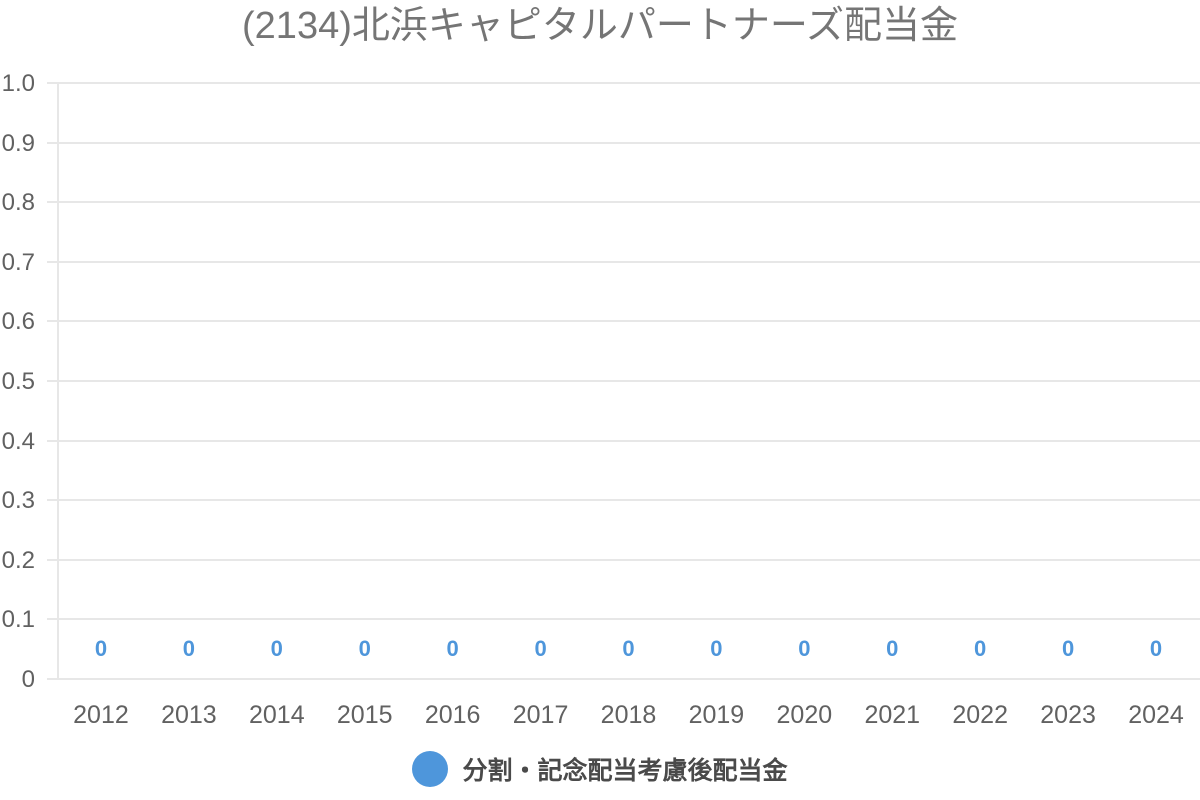  Describe the element at coordinates (18, 143) in the screenshot. I see `y-tick-label: 0.9` at that location.